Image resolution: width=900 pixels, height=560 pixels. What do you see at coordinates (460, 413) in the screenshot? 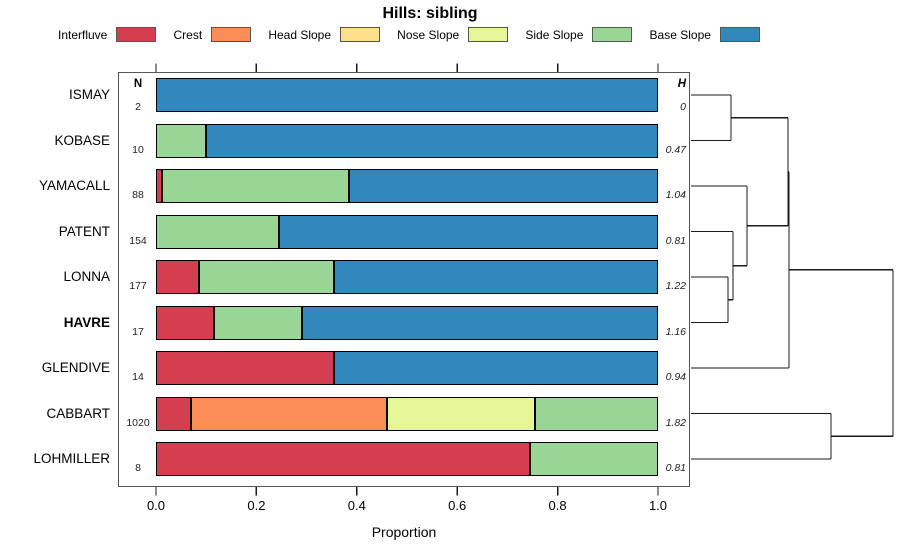
I see `bar-segment-nose-slope` at bounding box center [460, 413].